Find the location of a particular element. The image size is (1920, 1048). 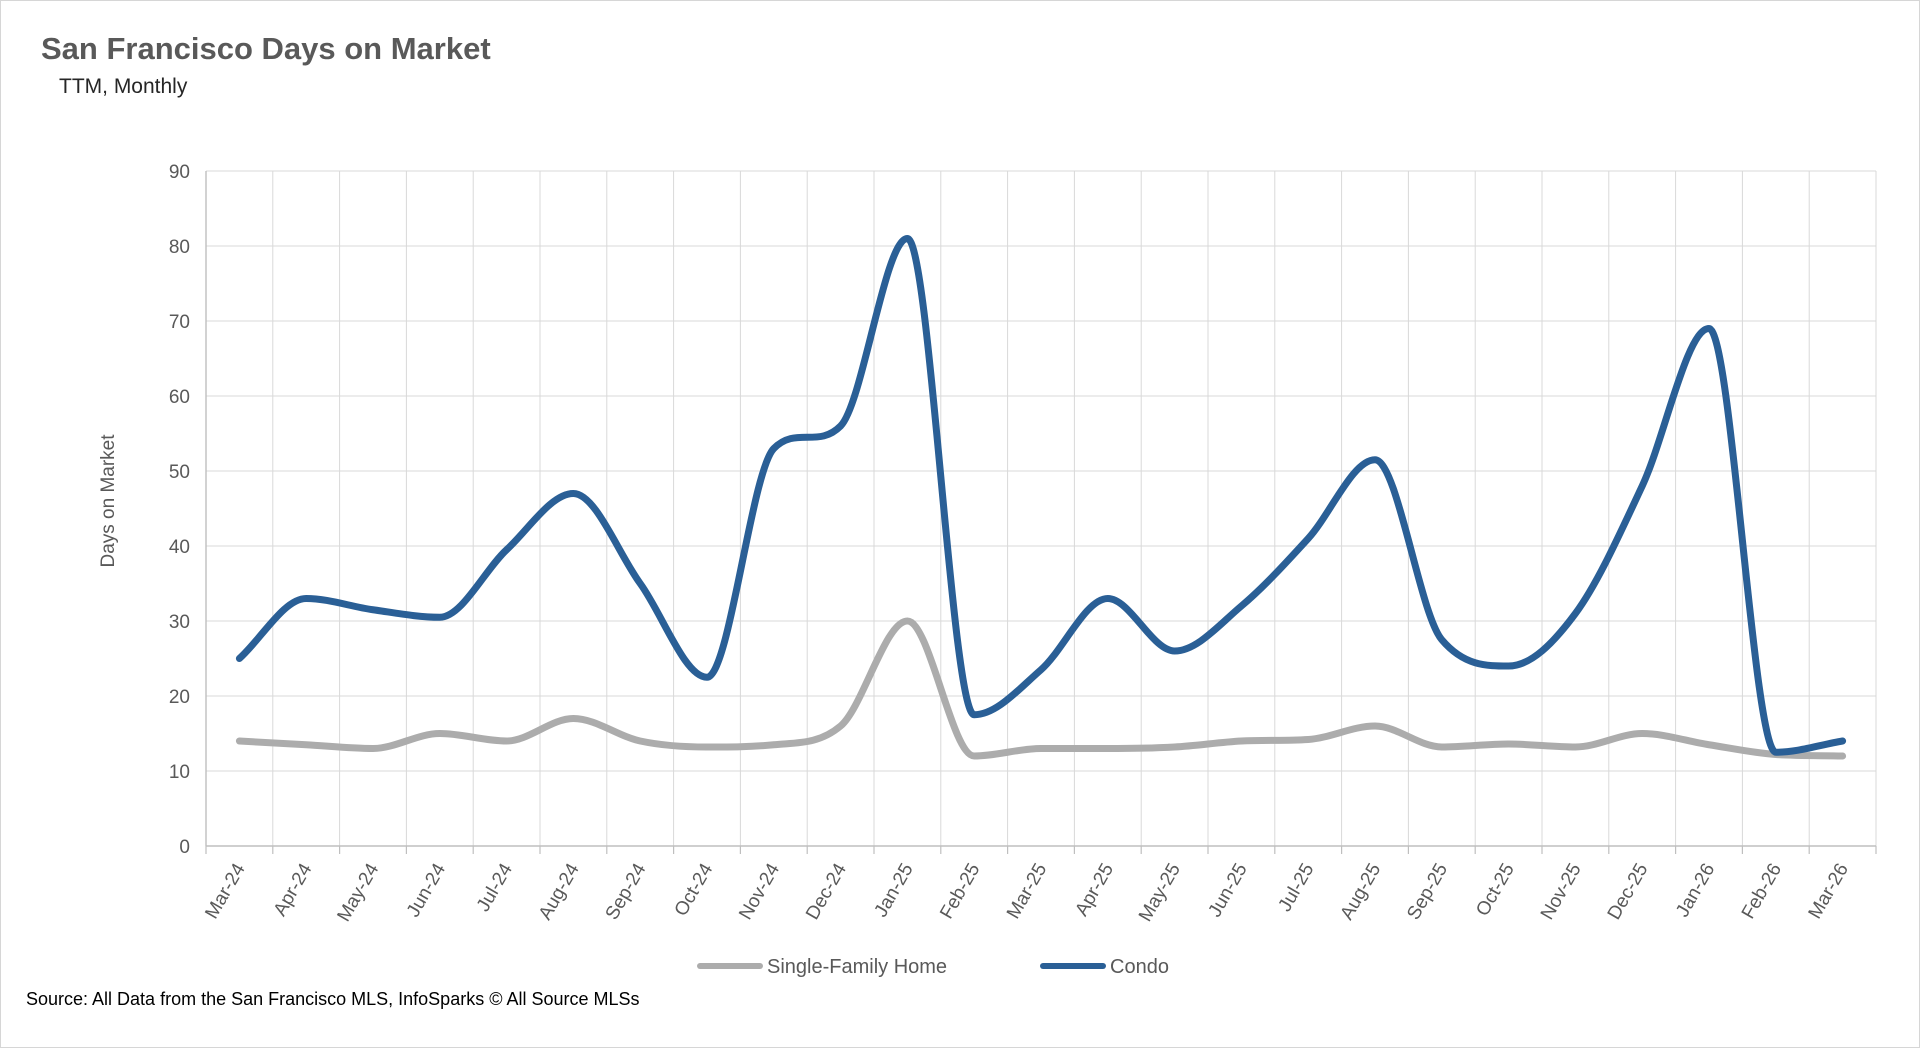

page-title: San Francisco Days on Market is located at coordinates (266, 48).